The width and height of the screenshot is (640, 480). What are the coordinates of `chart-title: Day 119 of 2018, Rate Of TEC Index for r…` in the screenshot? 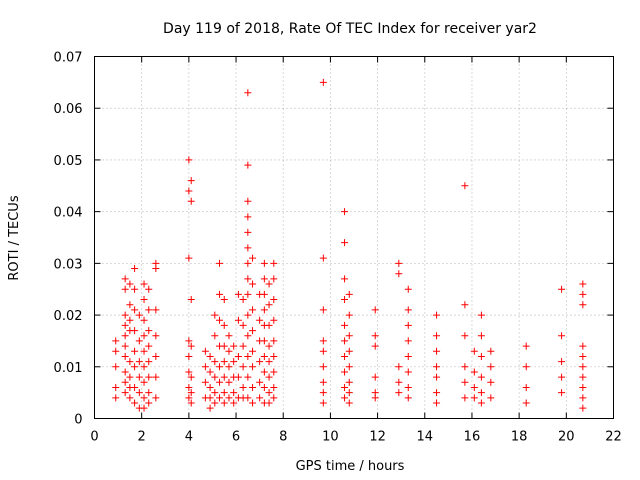 It's located at (350, 29).